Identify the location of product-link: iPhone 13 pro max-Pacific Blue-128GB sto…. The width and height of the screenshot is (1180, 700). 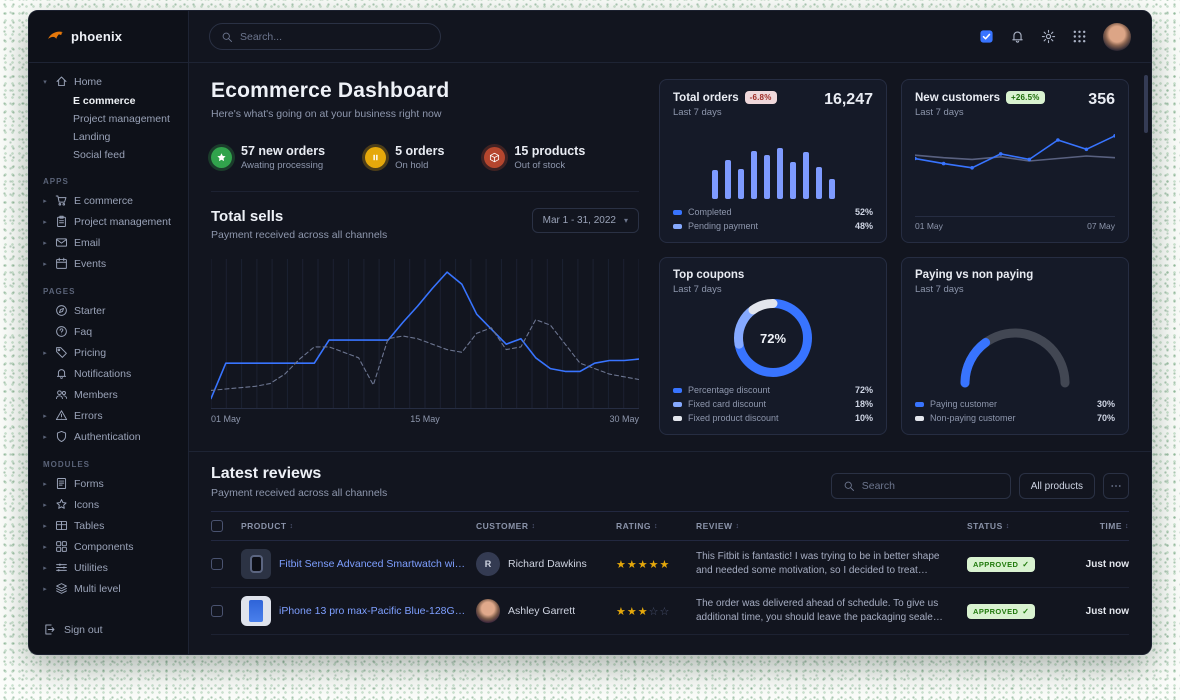
(372, 611).